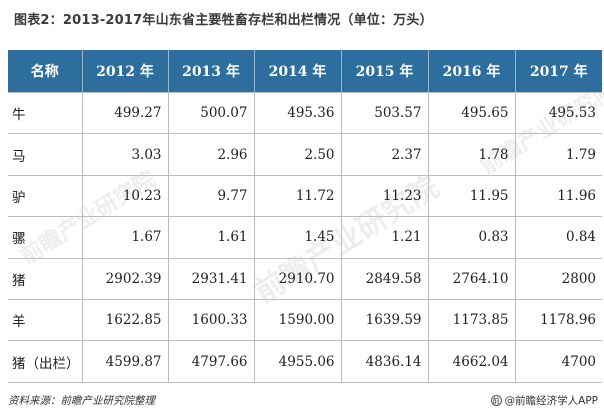  What do you see at coordinates (124, 319) in the screenshot?
I see `table-cell: 1622.85` at bounding box center [124, 319].